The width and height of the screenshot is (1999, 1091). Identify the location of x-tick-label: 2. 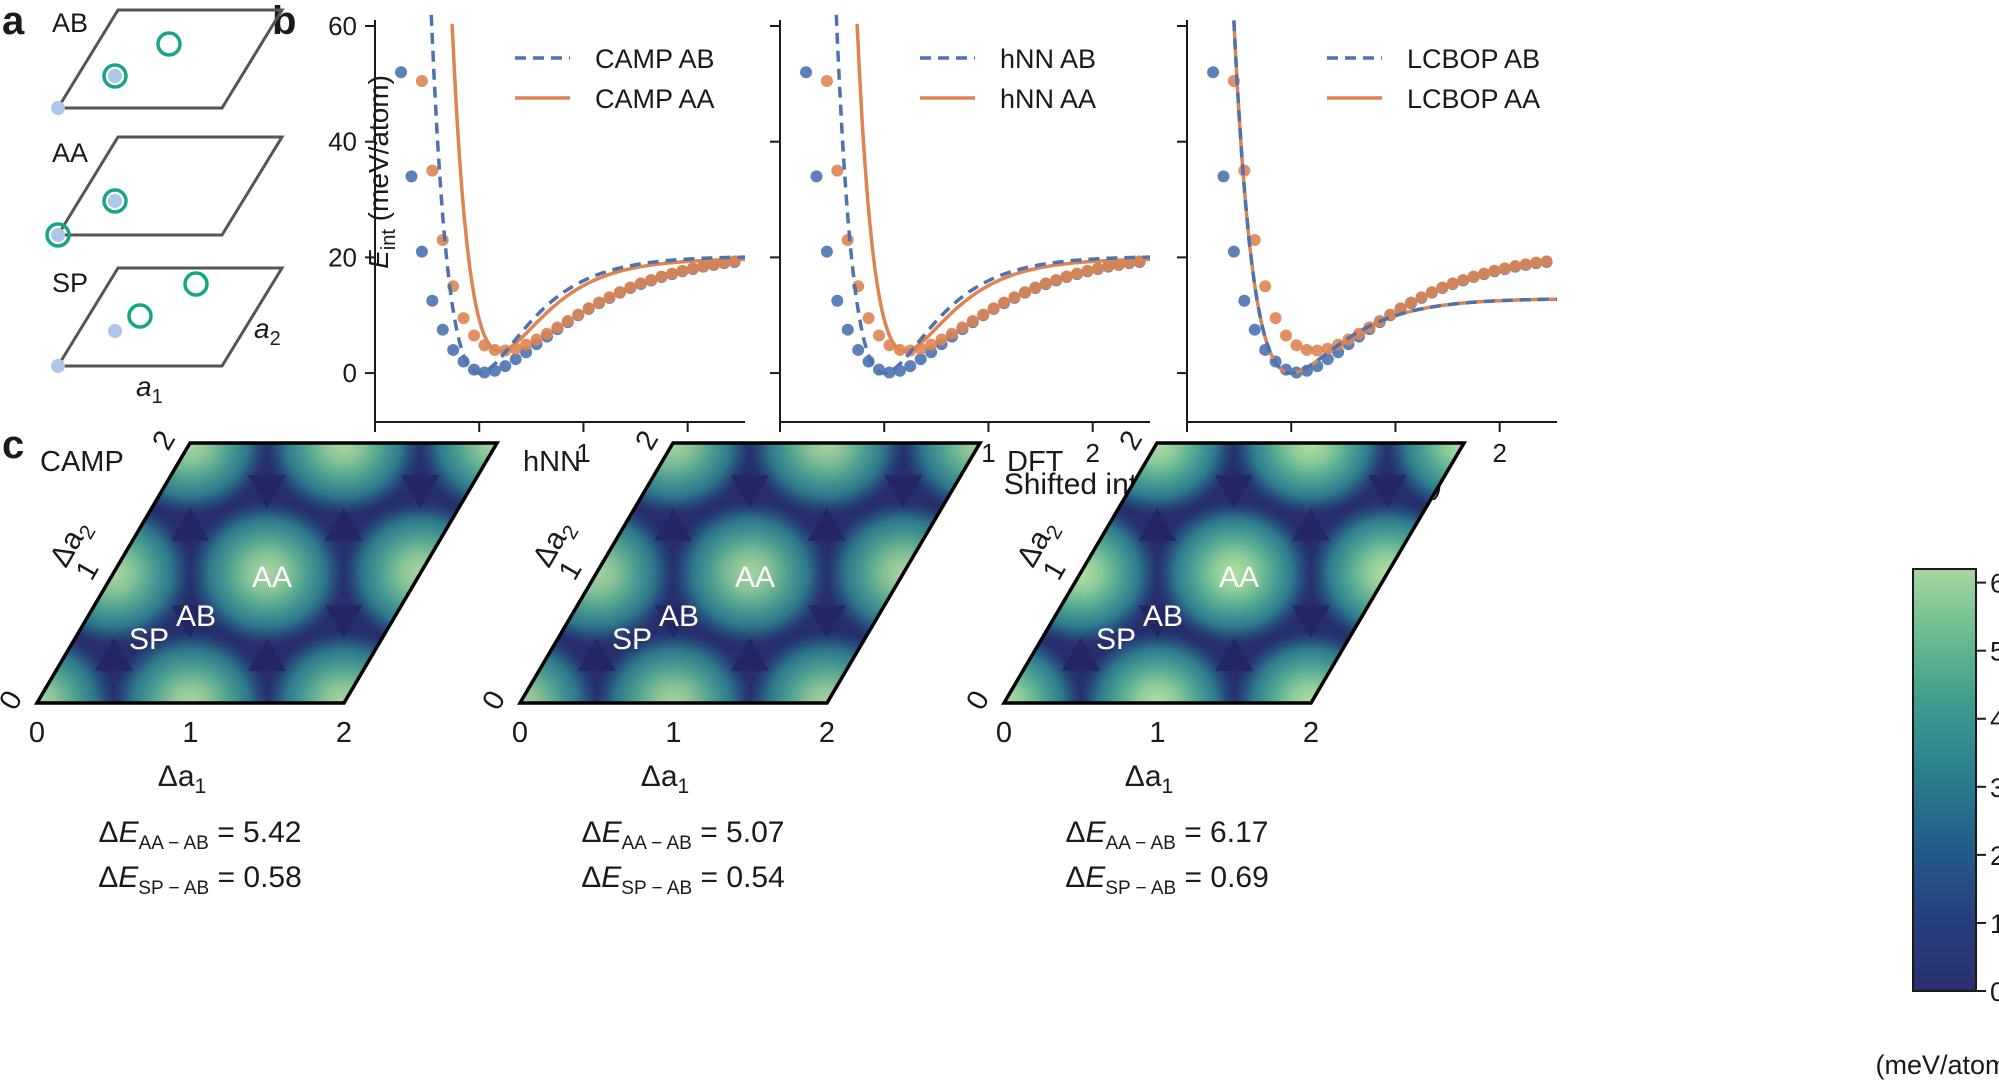
(1311, 733).